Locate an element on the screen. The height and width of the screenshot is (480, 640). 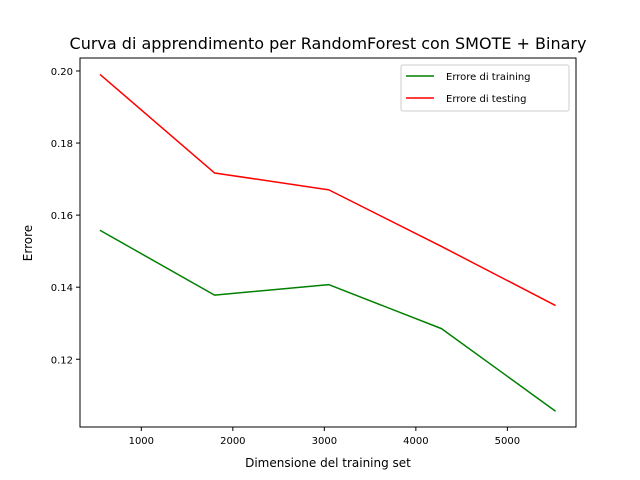
x-axis-ticks: 1000 2000 3000 4000 5000 is located at coordinates (324, 437).